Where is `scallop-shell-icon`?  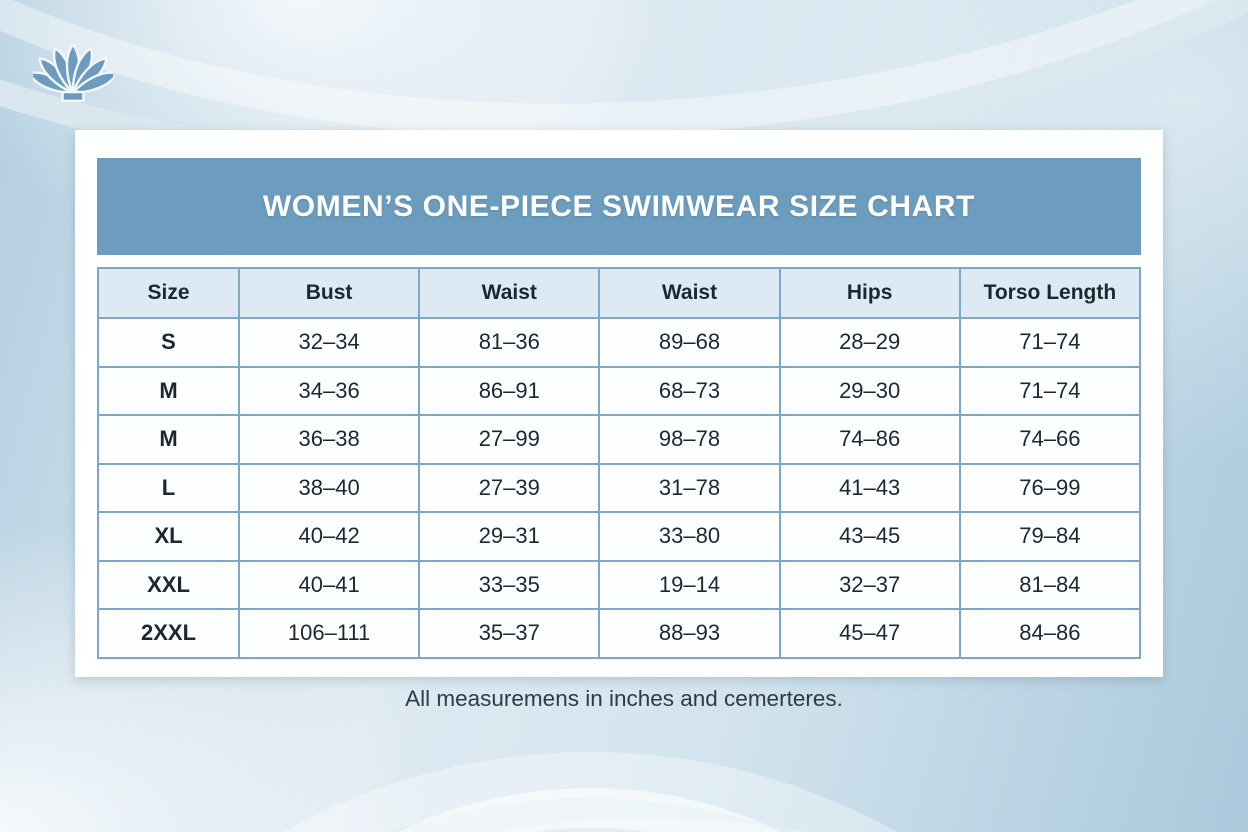 scallop-shell-icon is located at coordinates (73, 73).